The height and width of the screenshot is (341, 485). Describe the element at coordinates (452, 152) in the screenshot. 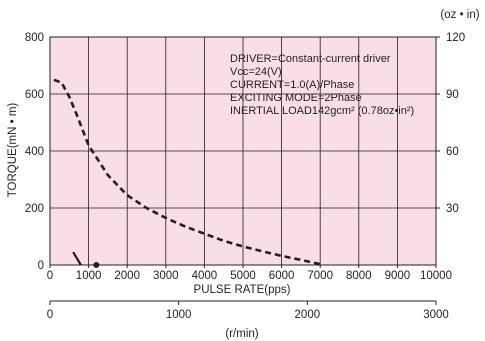

I see `right-tick-label: 60` at that location.